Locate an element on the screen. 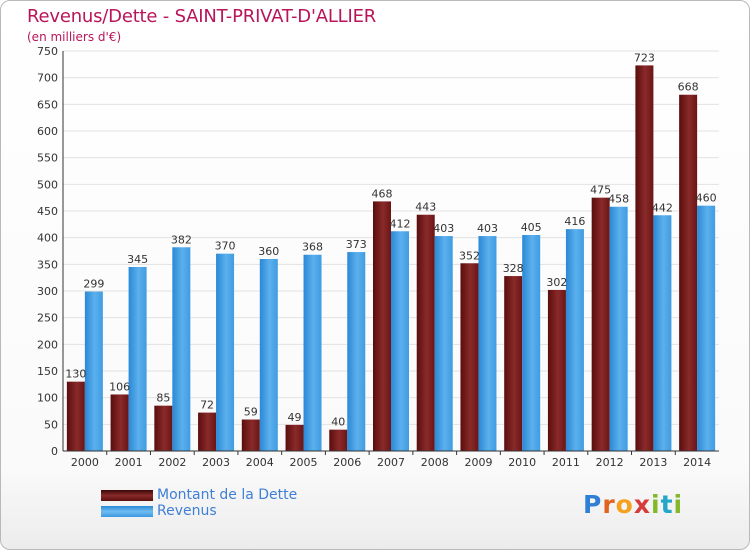 The height and width of the screenshot is (550, 750). data-label-revenue: 405 is located at coordinates (531, 227).